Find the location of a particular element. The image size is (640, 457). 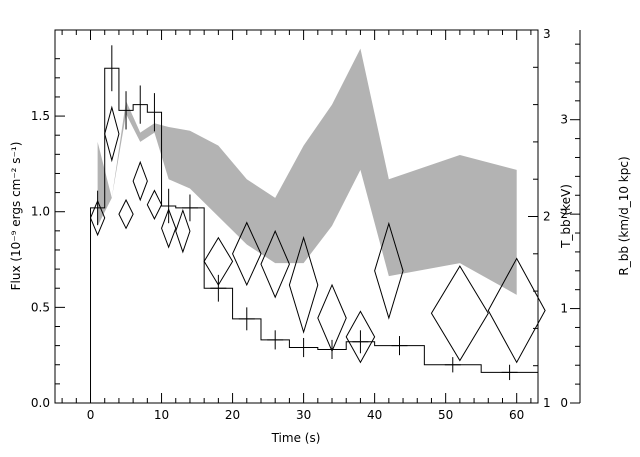

x-tick-label: 10 is located at coordinates (161, 415).